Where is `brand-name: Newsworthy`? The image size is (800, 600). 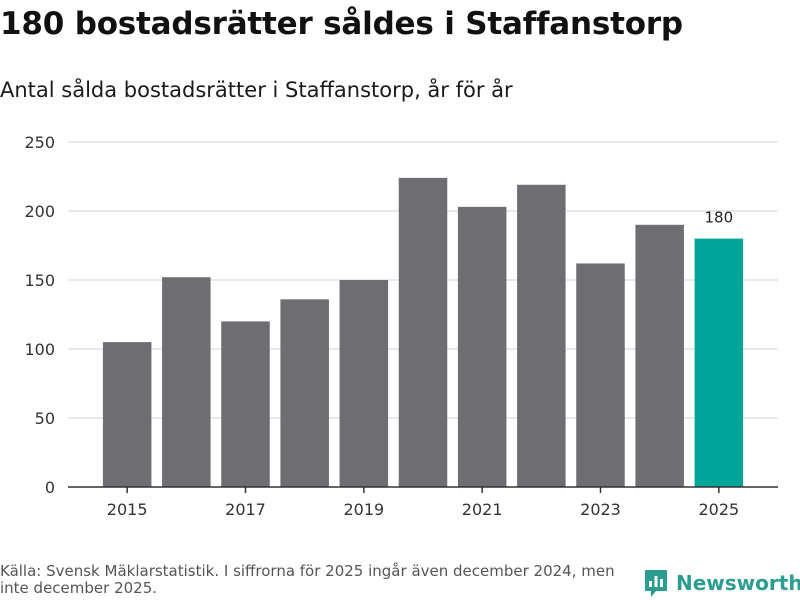
brand-name: Newsworthy is located at coordinates (738, 583).